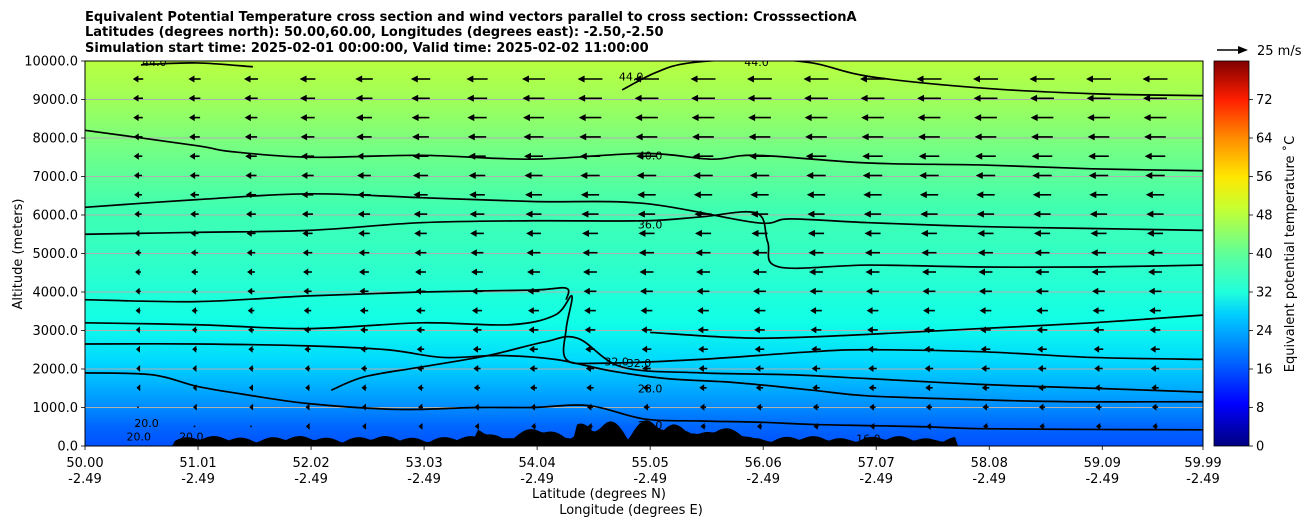 This screenshot has width=1308, height=530. What do you see at coordinates (154, 62) in the screenshot?
I see `contour-label: 44.0` at bounding box center [154, 62].